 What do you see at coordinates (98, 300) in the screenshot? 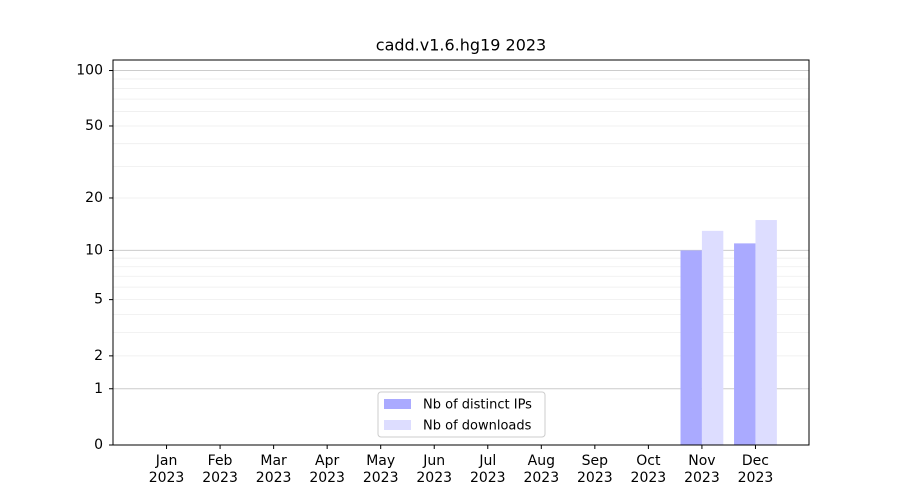
I see `y-tick-label: 5` at bounding box center [98, 300].